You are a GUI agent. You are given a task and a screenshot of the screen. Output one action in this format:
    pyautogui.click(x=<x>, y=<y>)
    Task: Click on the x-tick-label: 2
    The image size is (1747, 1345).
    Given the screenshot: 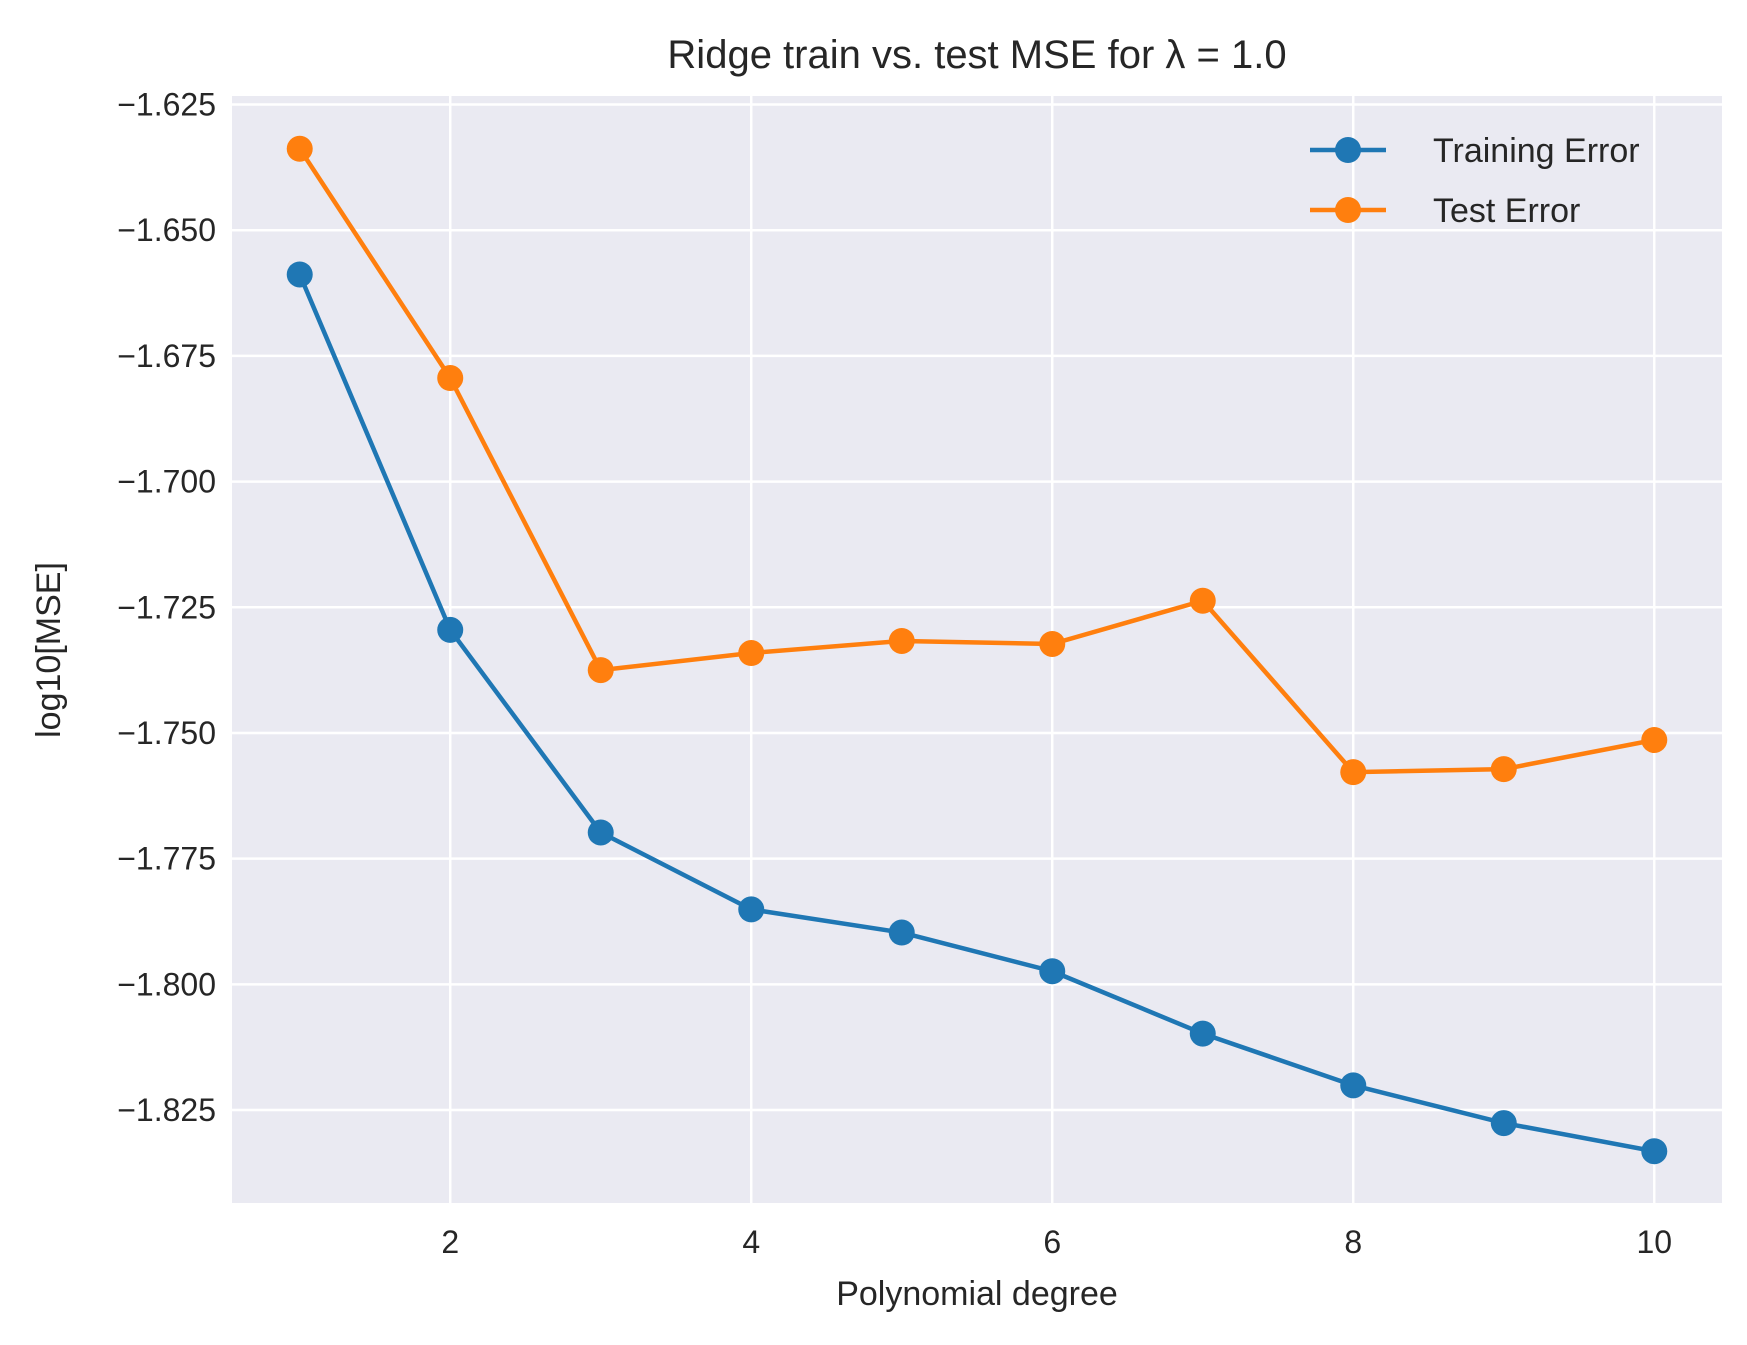 What is the action you would take?
    pyautogui.click(x=450, y=1242)
    